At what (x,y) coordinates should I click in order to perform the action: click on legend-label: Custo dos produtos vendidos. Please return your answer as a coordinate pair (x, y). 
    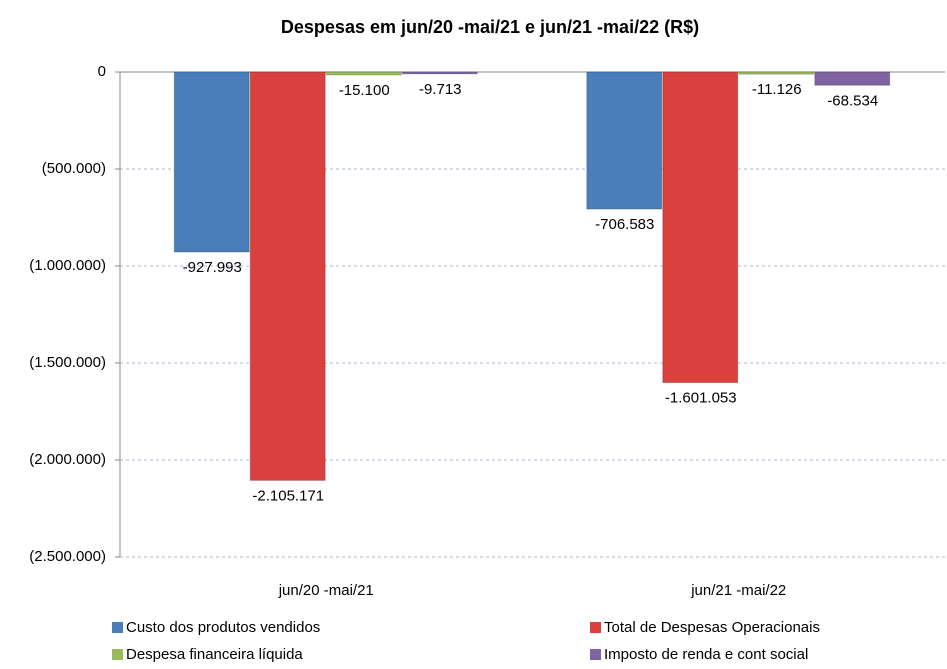
    Looking at the image, I should click on (223, 627).